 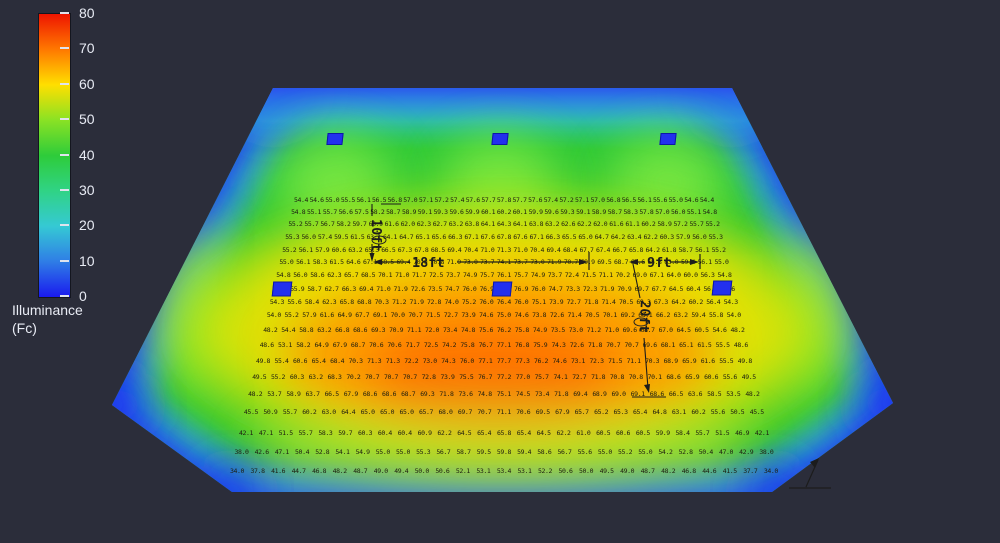 I want to click on legend-title-line1: Illuminance, so click(x=47, y=310).